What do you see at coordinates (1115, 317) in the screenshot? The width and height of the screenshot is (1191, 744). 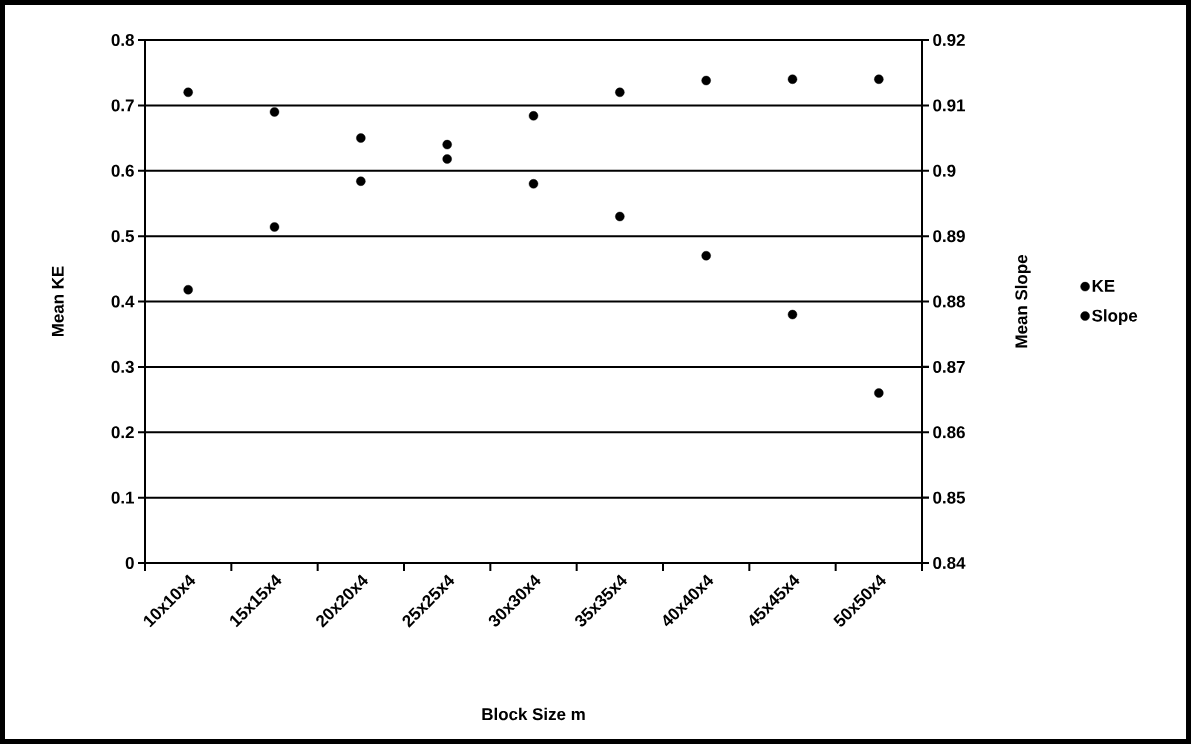 I see `legend-label: Slope` at bounding box center [1115, 317].